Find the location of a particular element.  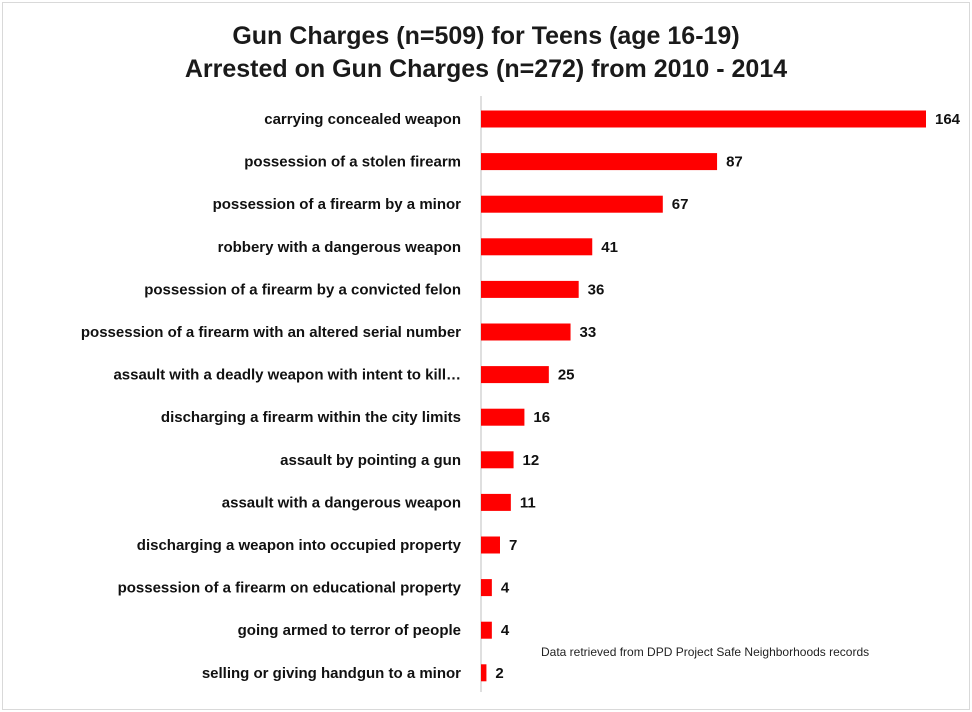

data-label: 36 is located at coordinates (596, 289).